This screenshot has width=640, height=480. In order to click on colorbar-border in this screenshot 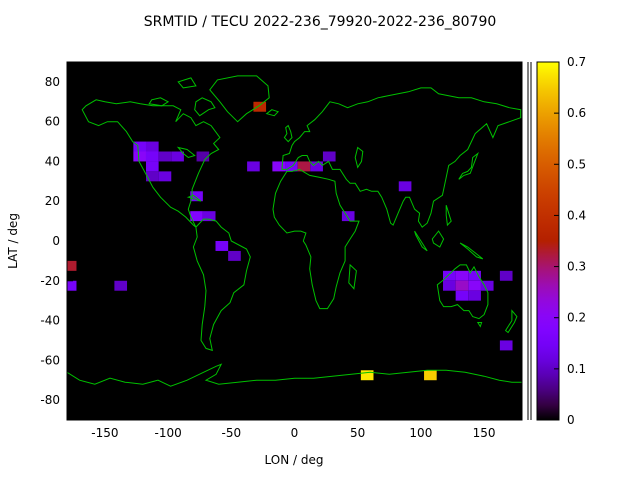, I will do `click(548, 241)`.